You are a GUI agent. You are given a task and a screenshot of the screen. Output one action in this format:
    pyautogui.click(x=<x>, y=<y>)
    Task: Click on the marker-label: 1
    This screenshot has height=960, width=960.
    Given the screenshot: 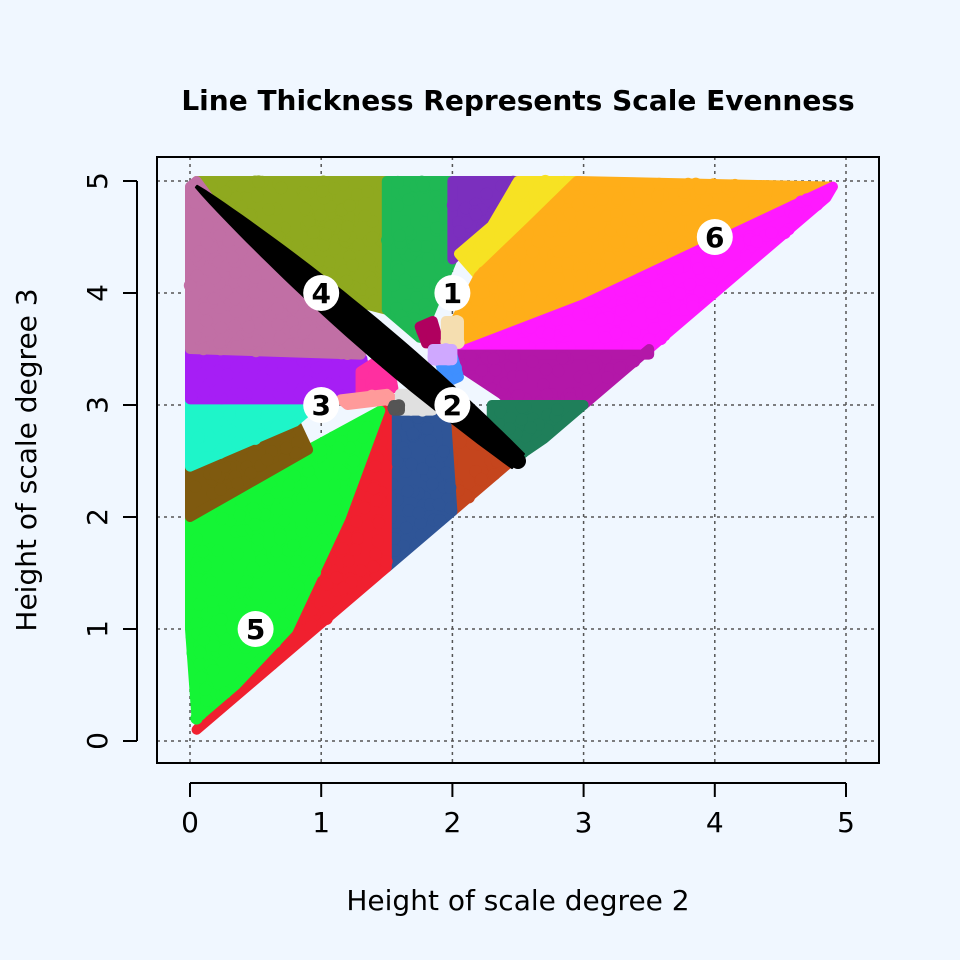 What is the action you would take?
    pyautogui.click(x=452, y=293)
    